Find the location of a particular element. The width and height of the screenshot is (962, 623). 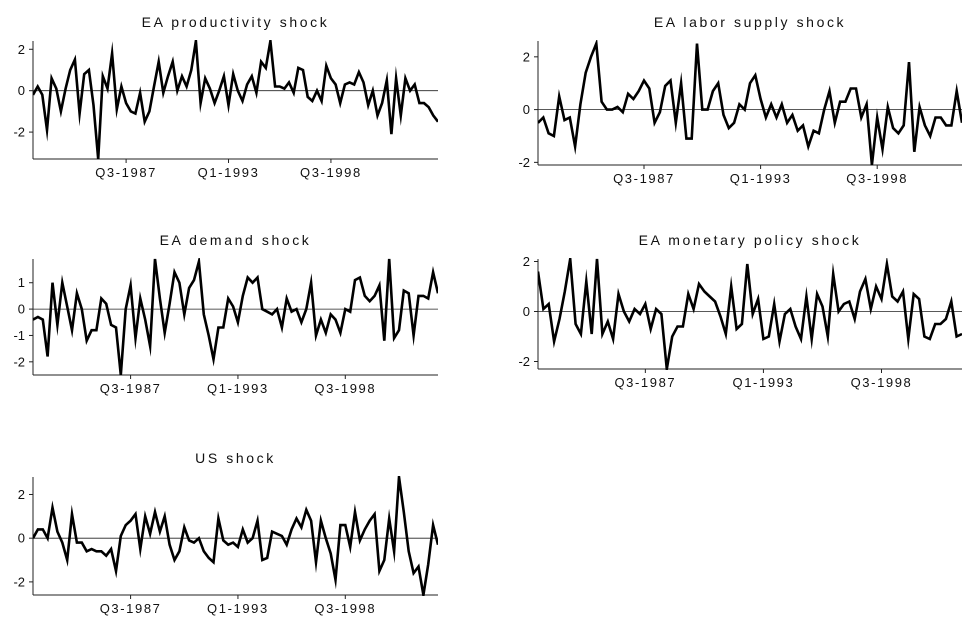

panel-us: US shock -2 0 2 Q3-1987 Q1-1993 Q3-1998 is located at coordinates (225, 533).